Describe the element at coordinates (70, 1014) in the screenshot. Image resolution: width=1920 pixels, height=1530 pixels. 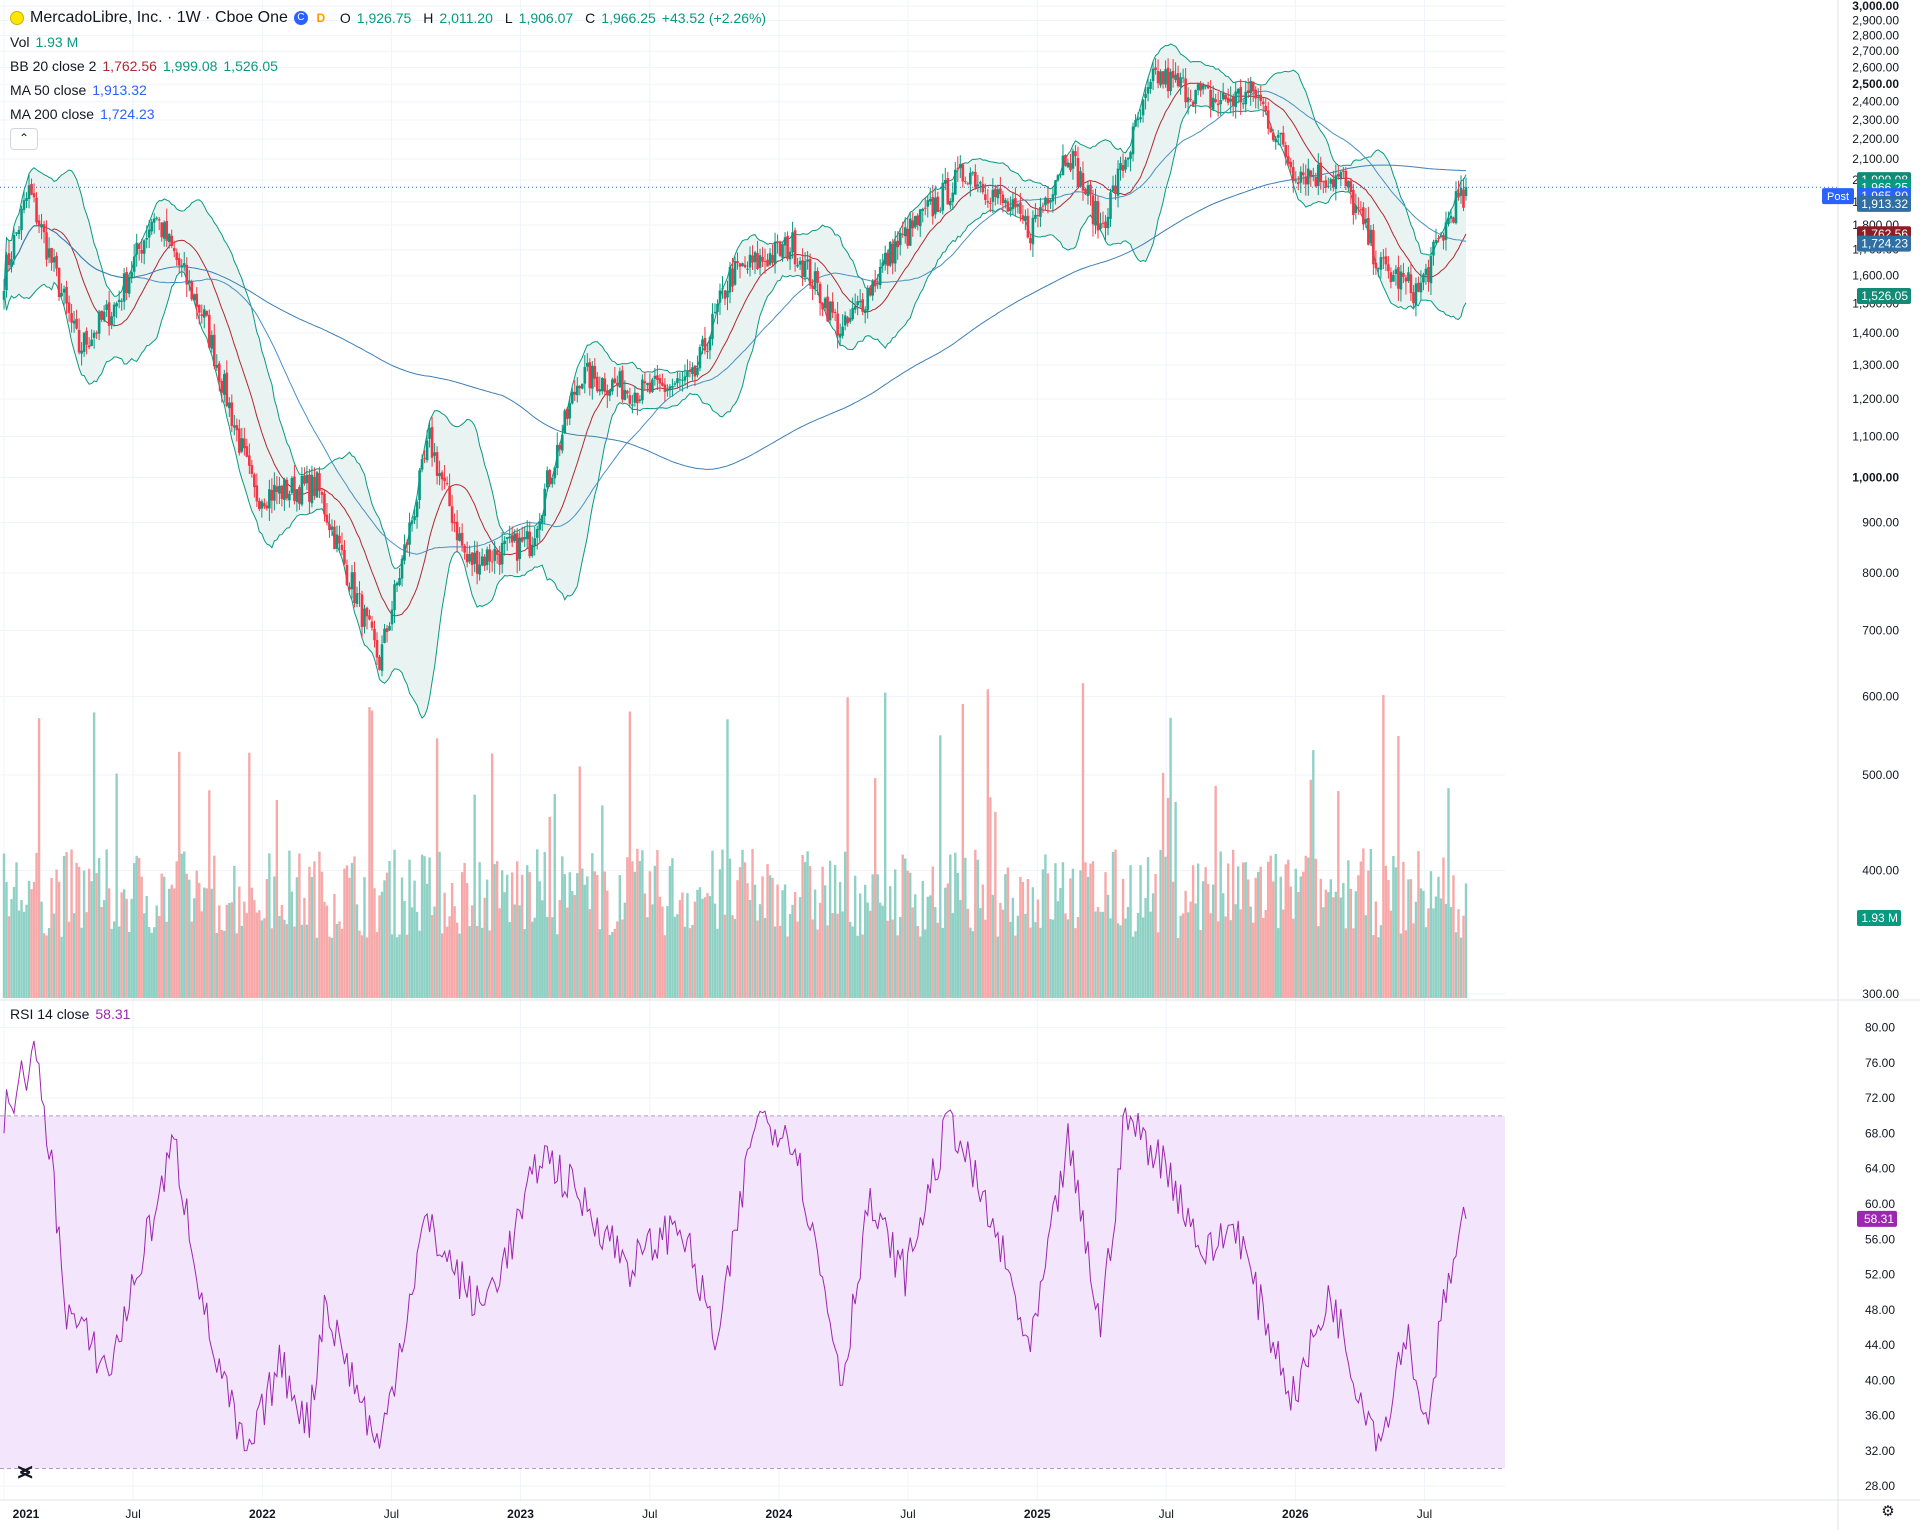
I see `rsi-legend: RSI 14 close 58.31` at that location.